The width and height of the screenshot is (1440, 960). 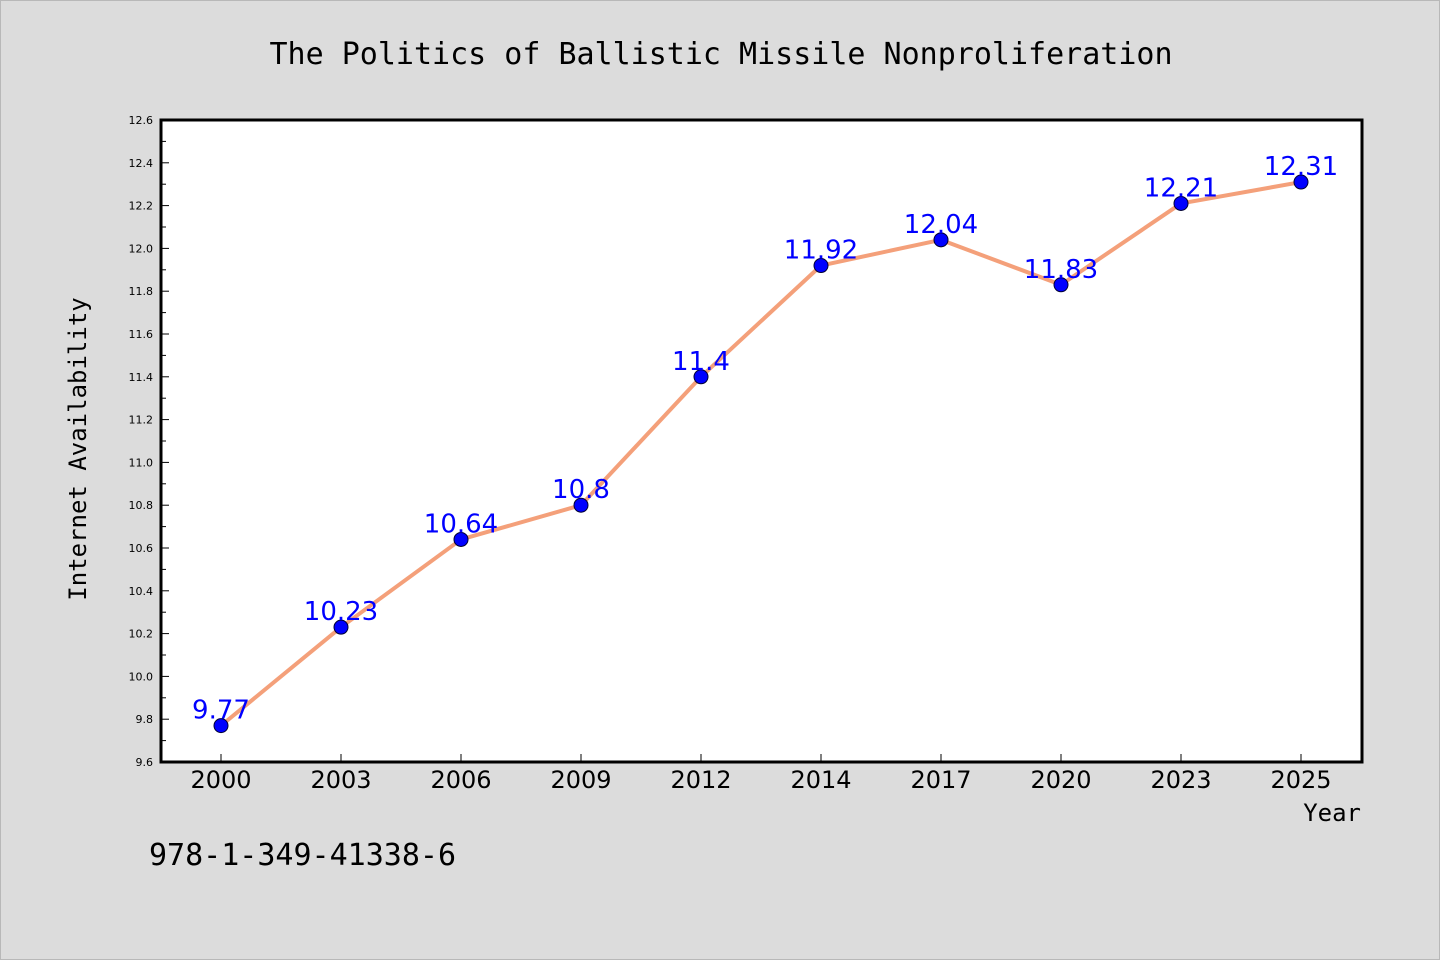 What do you see at coordinates (141, 334) in the screenshot?
I see `y-tick-label: 11.6` at bounding box center [141, 334].